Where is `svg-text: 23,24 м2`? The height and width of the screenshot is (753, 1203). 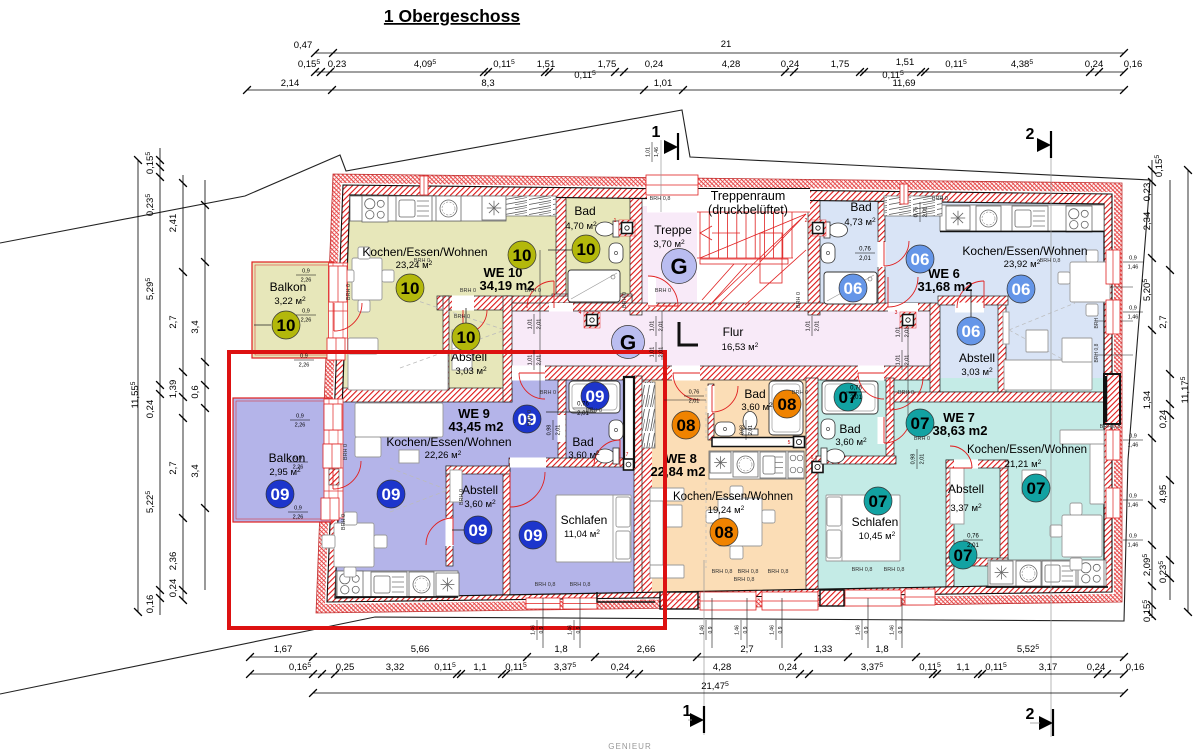 svg-text: 23,24 м2 is located at coordinates (414, 265).